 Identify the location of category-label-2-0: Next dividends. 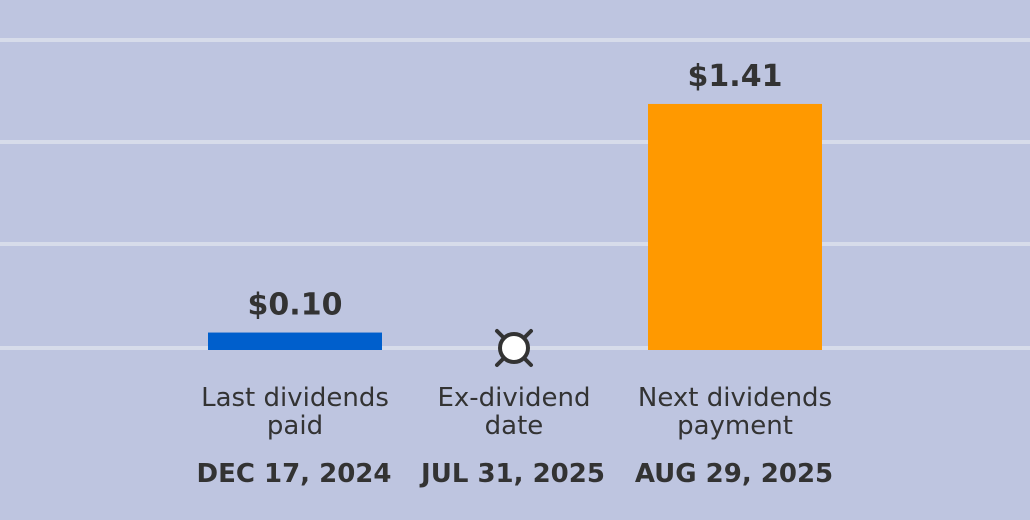
(735, 398).